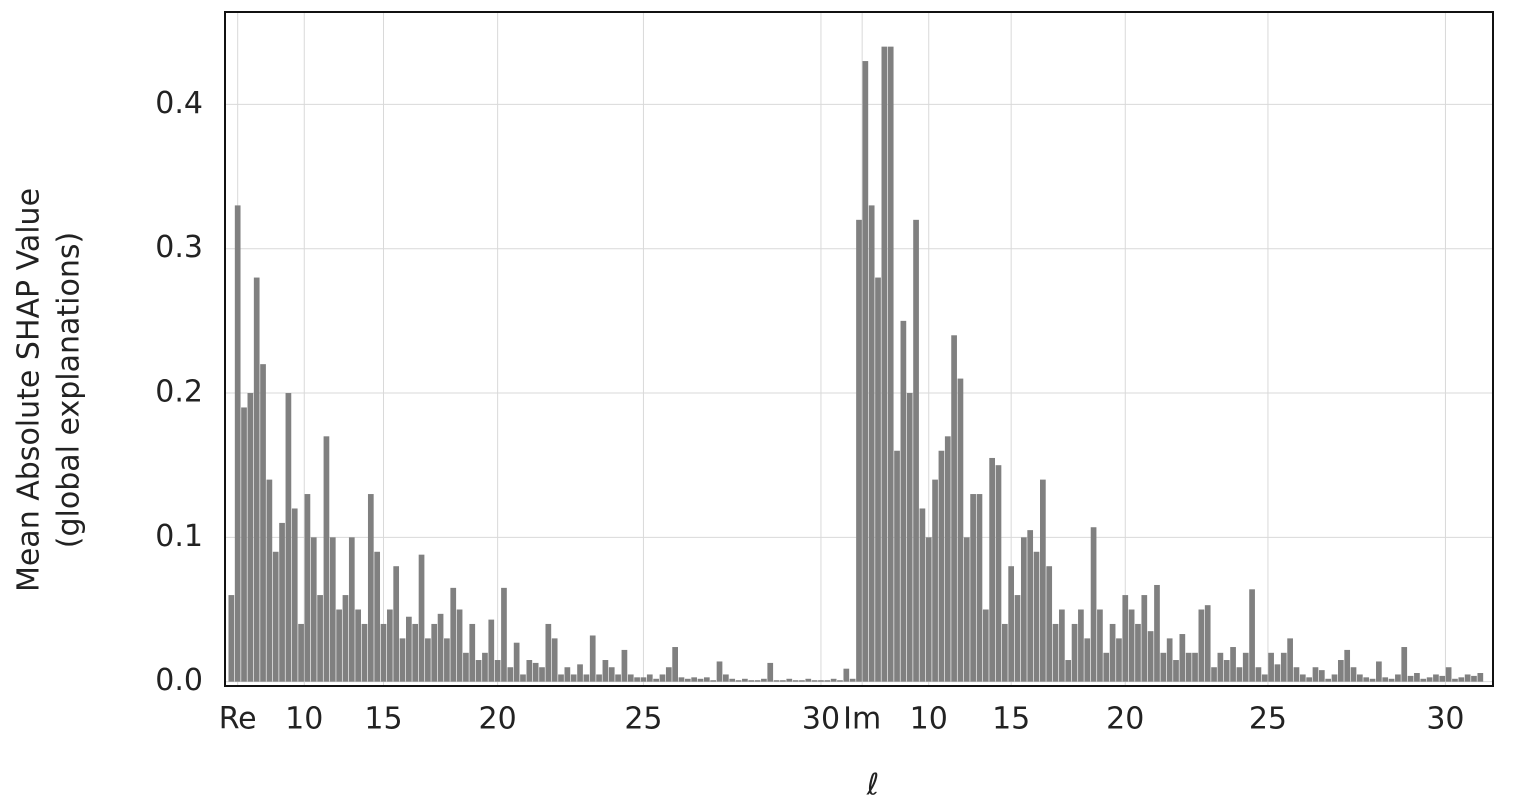 This screenshot has width=1514, height=808. Describe the element at coordinates (179, 247) in the screenshot. I see `y-tick-label: 0.3` at that location.